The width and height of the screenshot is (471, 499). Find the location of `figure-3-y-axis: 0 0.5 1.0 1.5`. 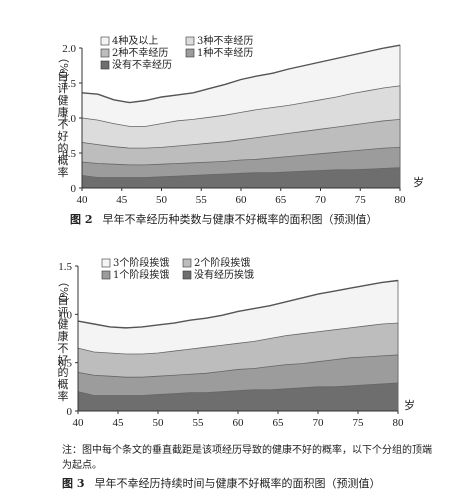

figure-3-y-axis: 0 0.5 1.0 1.5 is located at coordinates (68, 339).